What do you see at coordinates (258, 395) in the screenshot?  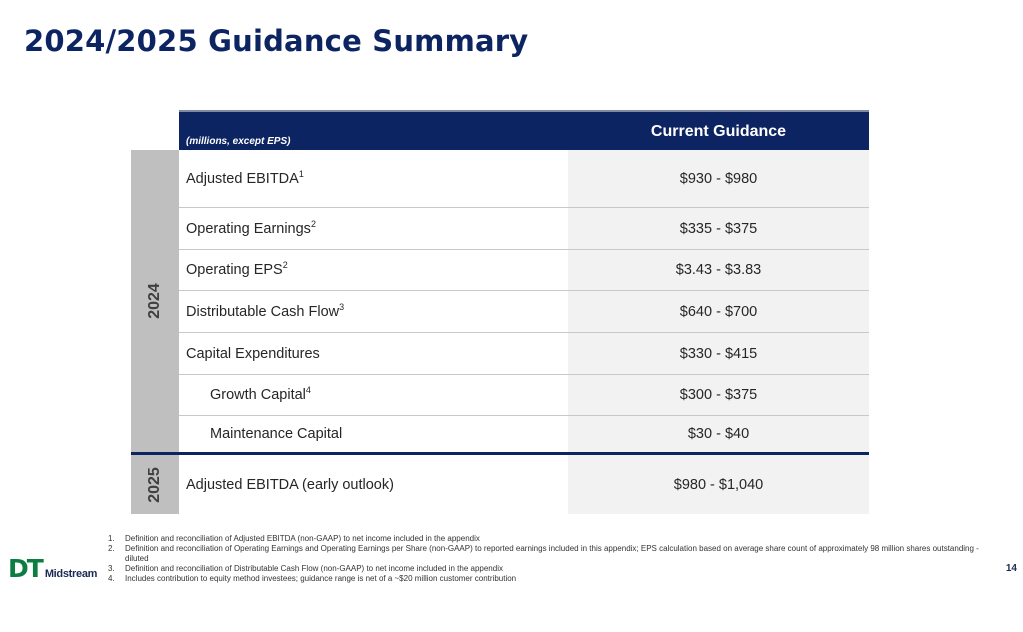 I see `row-label: Growth Capital` at bounding box center [258, 395].